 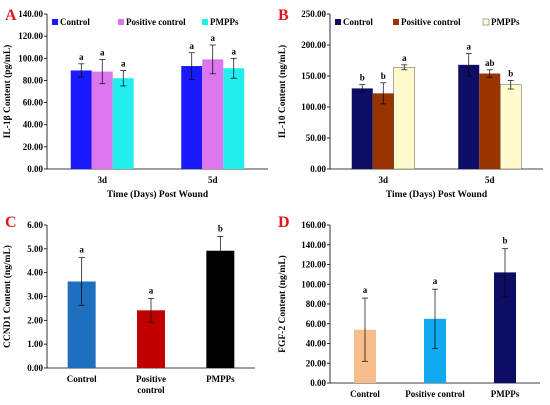 What do you see at coordinates (35, 225) in the screenshot?
I see `y-tick-label: 6.00` at bounding box center [35, 225].